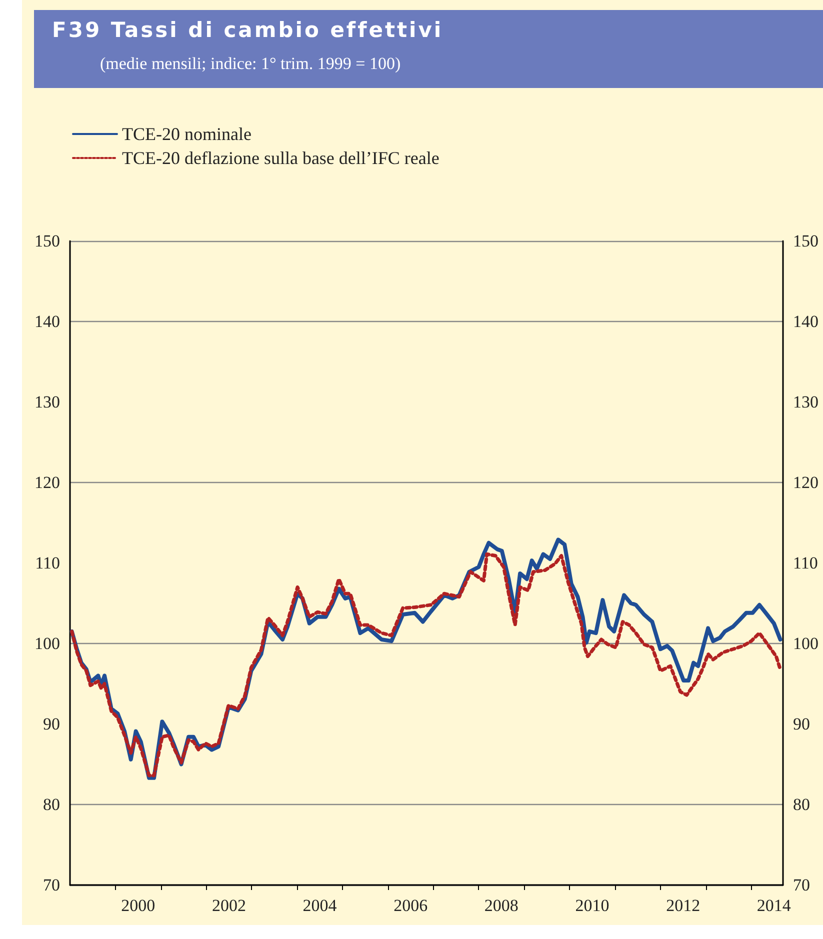 Image resolution: width=823 pixels, height=939 pixels. I want to click on y2-tick-label: 150, so click(805, 241).